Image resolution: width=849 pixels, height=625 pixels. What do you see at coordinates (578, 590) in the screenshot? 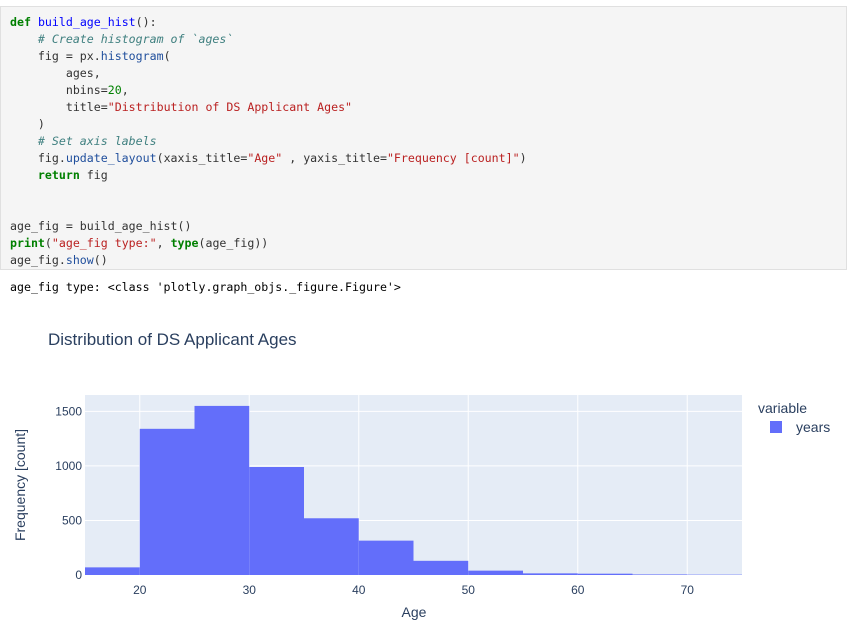
I see `x-tick-label: 60` at bounding box center [578, 590].